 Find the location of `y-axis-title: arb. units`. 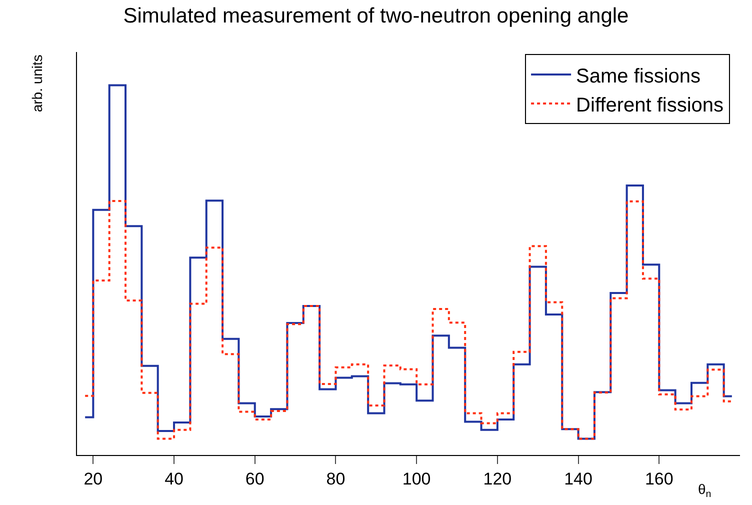

y-axis-title: arb. units is located at coordinates (37, 83).